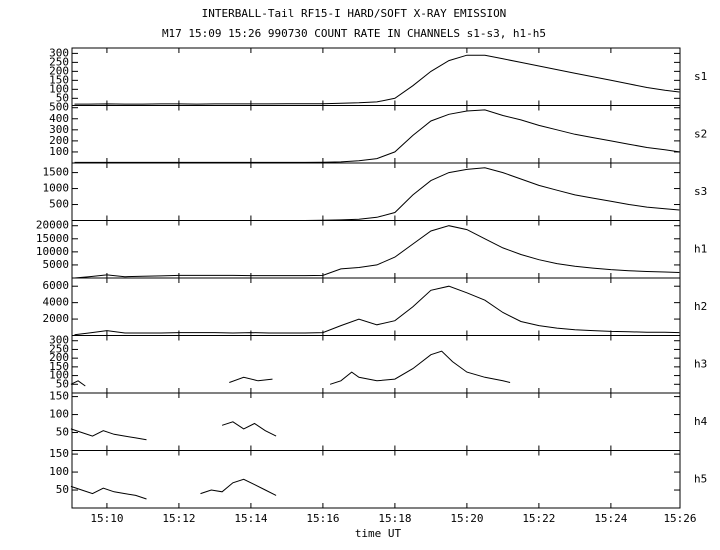 This screenshot has height=550, width=720. Describe the element at coordinates (700, 133) in the screenshot. I see `panel-label: s2` at that location.